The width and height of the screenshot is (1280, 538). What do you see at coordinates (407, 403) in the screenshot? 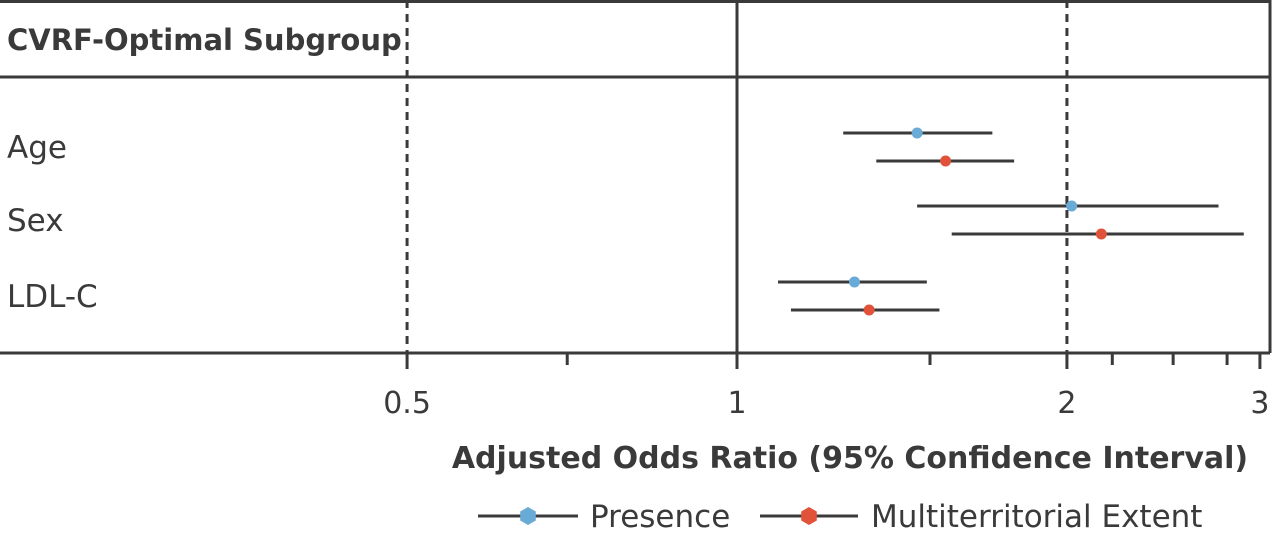
I see `tick-label-0-5: 0.5` at bounding box center [407, 403].